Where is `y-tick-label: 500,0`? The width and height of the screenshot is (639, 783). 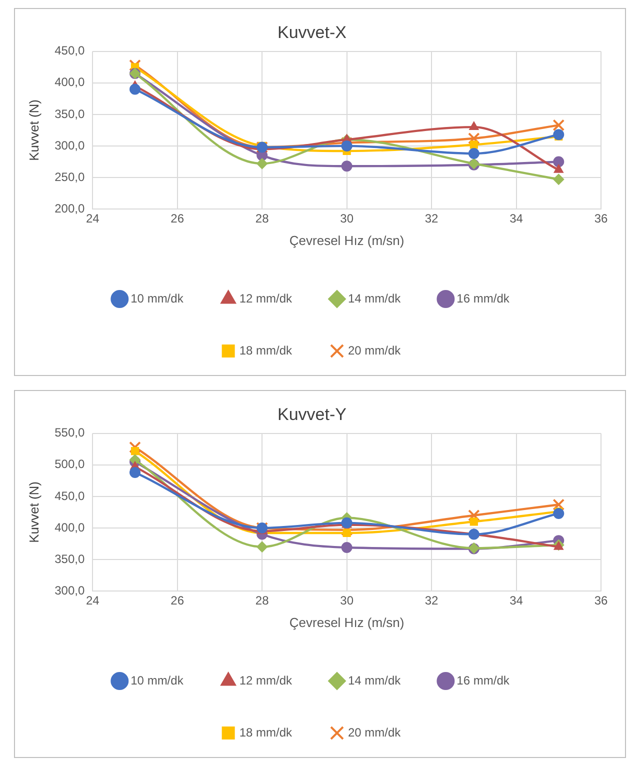
y-tick-label: 500,0 is located at coordinates (69, 464).